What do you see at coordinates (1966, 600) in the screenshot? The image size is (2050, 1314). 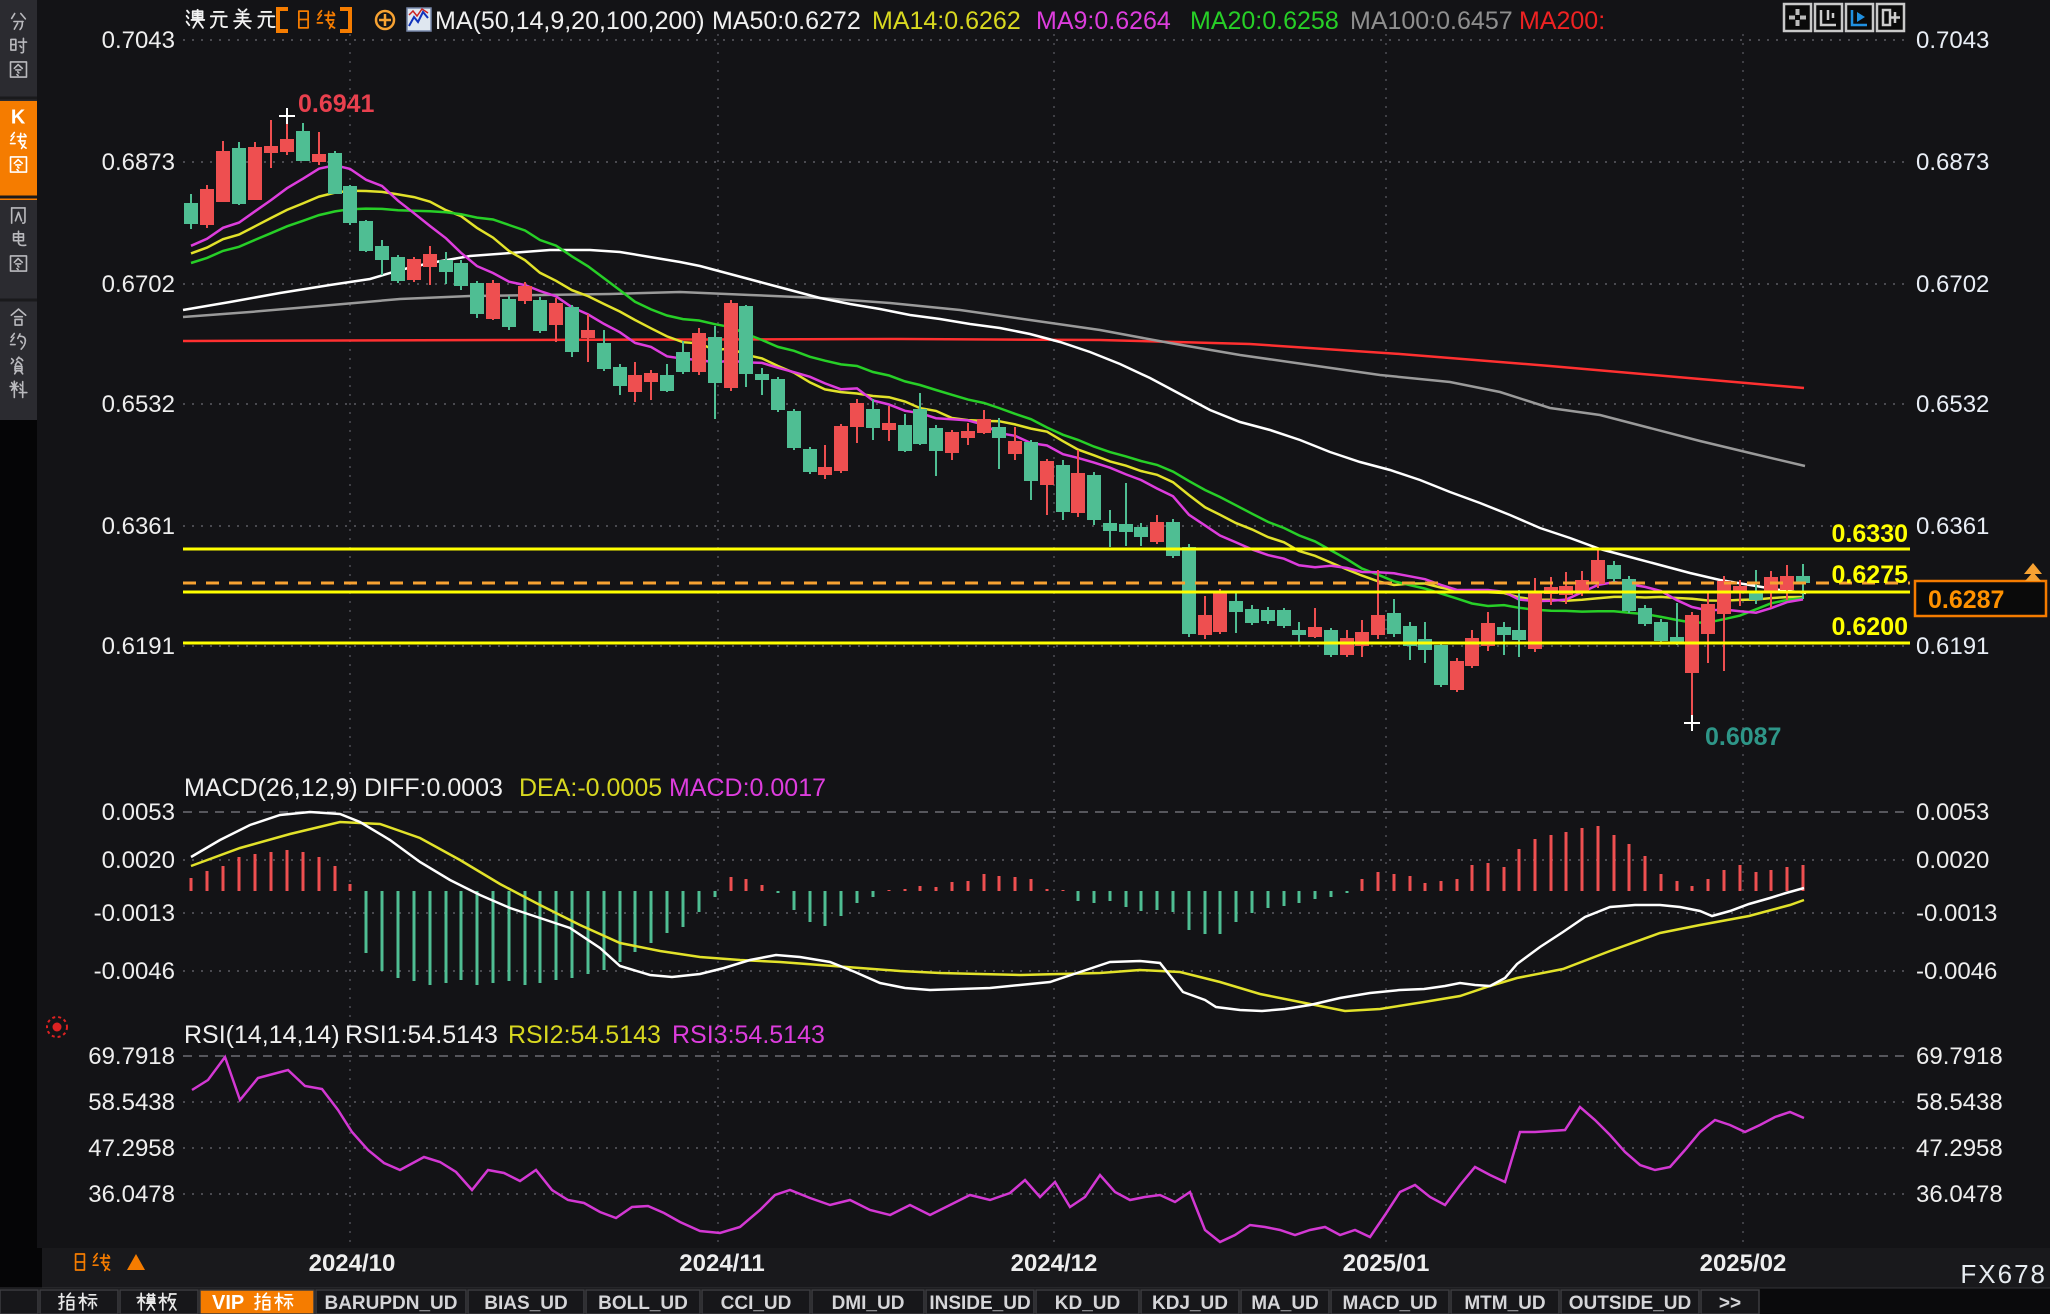 I see `svg-text: 0.6287` at bounding box center [1966, 600].